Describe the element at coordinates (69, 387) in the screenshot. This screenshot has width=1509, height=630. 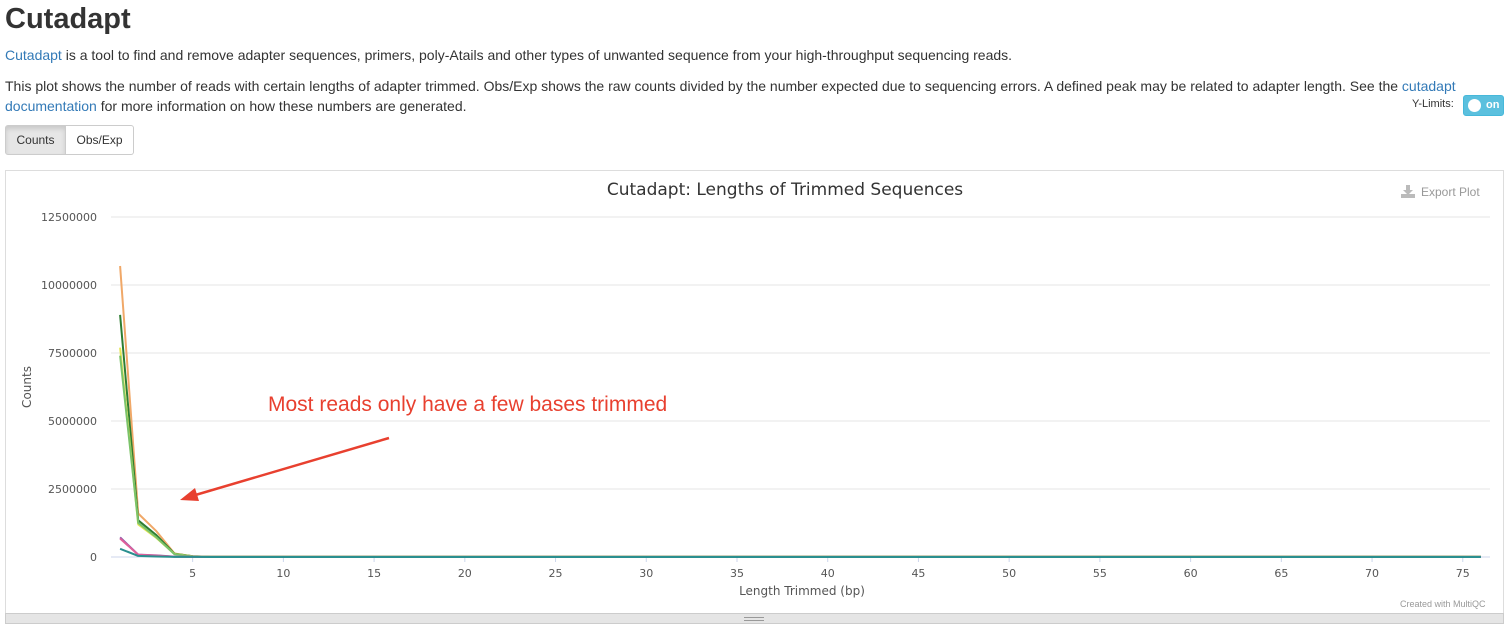
I see `y-tick-labels: 0 2500000 5000000 7500000 10000000 12500000` at that location.